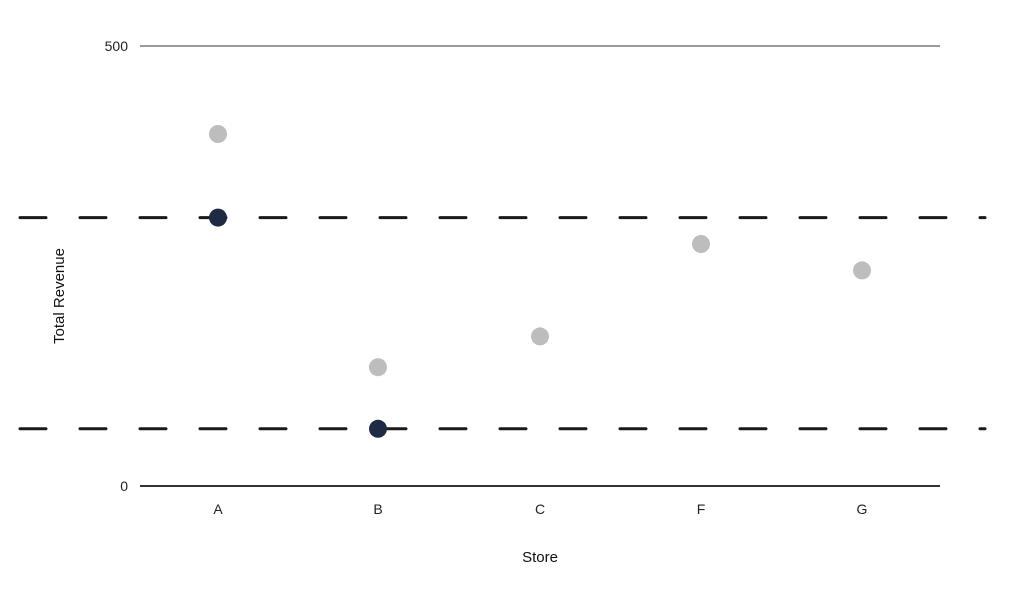  What do you see at coordinates (701, 509) in the screenshot?
I see `x-tick-label: F` at bounding box center [701, 509].